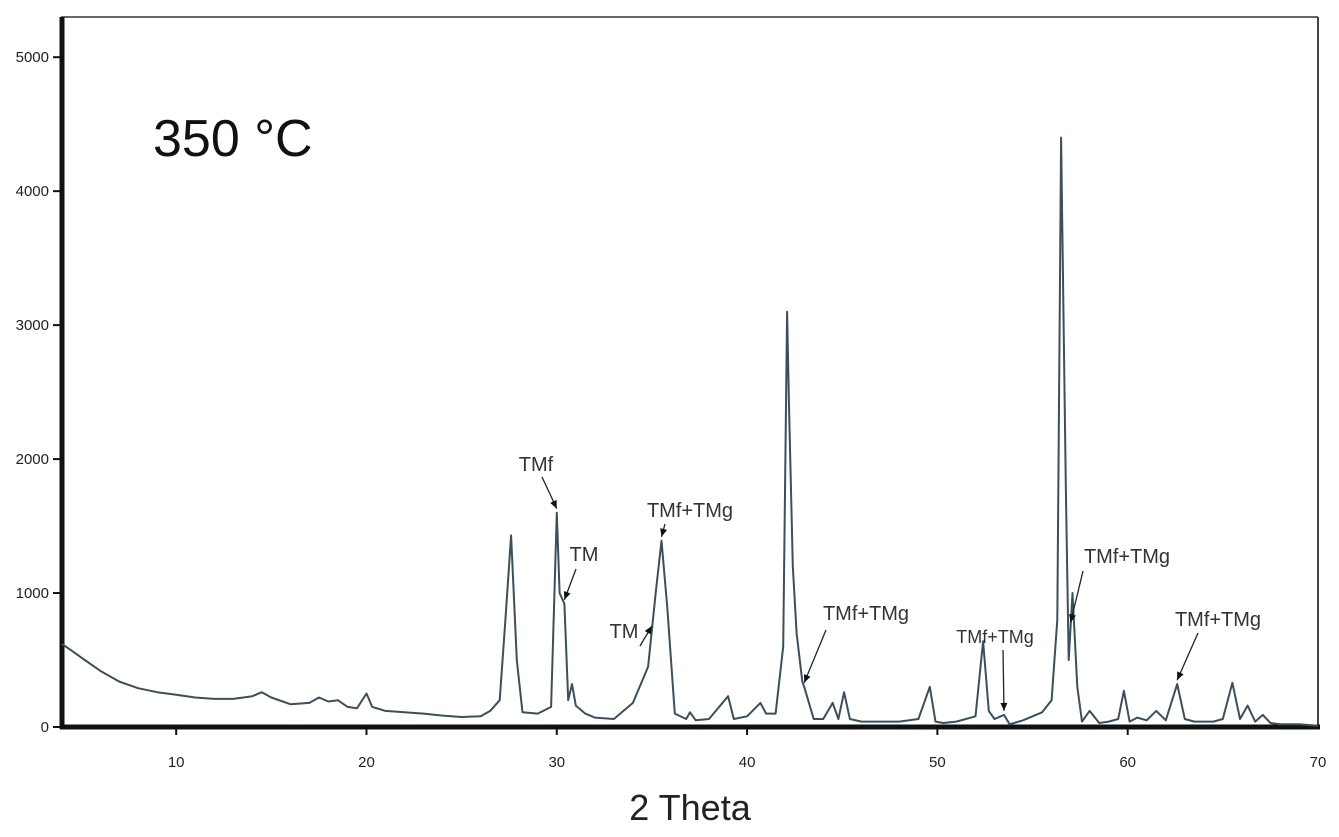 The image size is (1339, 837). What do you see at coordinates (32, 57) in the screenshot?
I see `y-tick-label: 5000` at bounding box center [32, 57].